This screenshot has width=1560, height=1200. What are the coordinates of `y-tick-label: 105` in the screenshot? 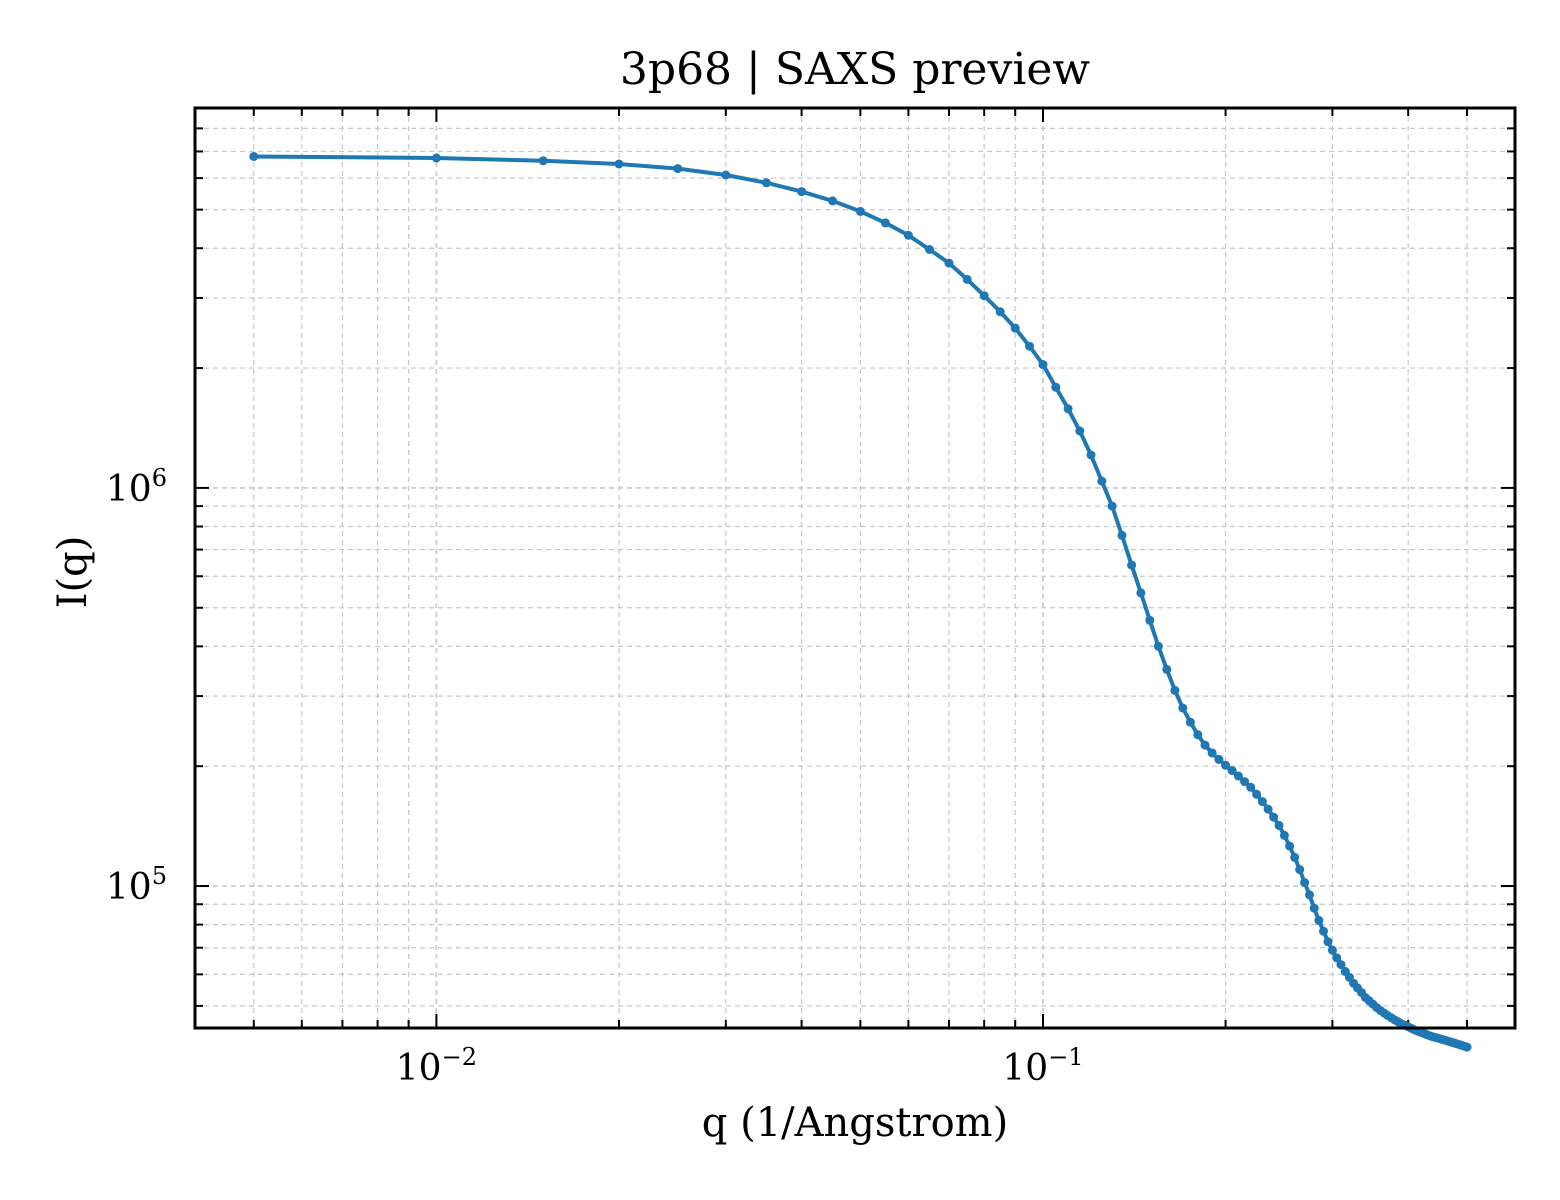 It's located at (136, 885).